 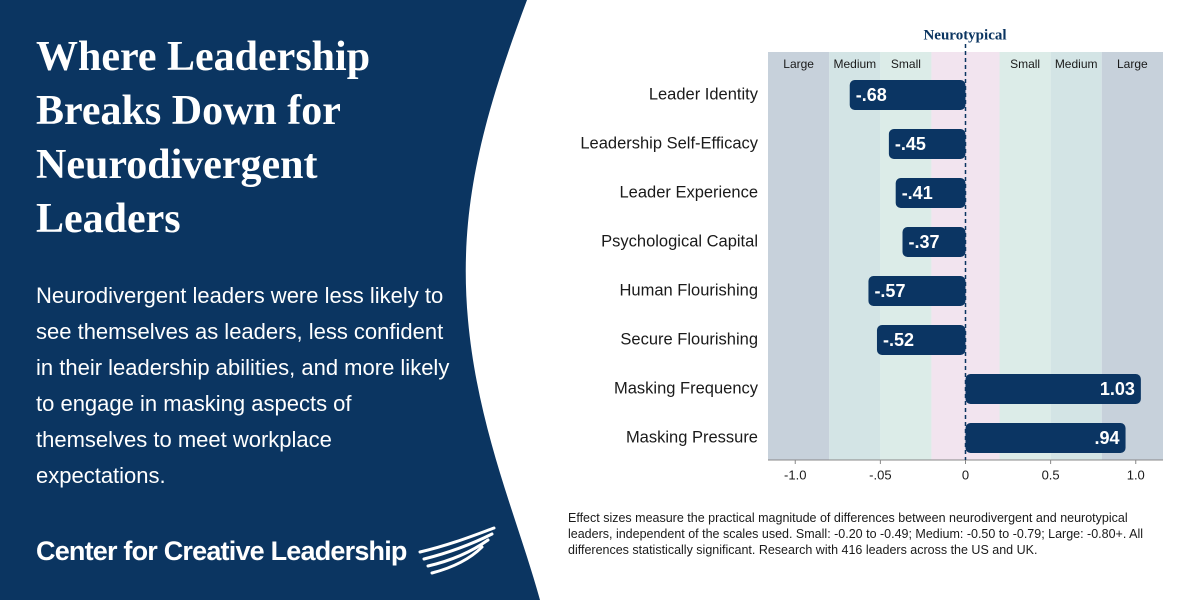 I want to click on brand-name: Center for Creative Leadership, so click(x=221, y=551).